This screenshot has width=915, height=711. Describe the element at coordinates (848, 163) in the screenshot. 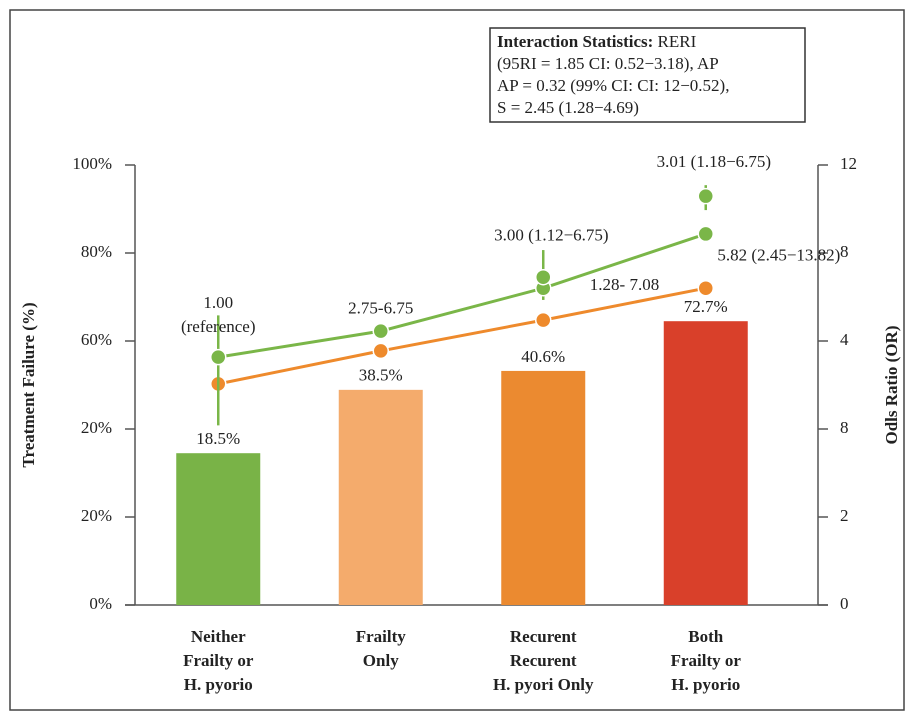

I see `y2-tick-label: 12` at that location.